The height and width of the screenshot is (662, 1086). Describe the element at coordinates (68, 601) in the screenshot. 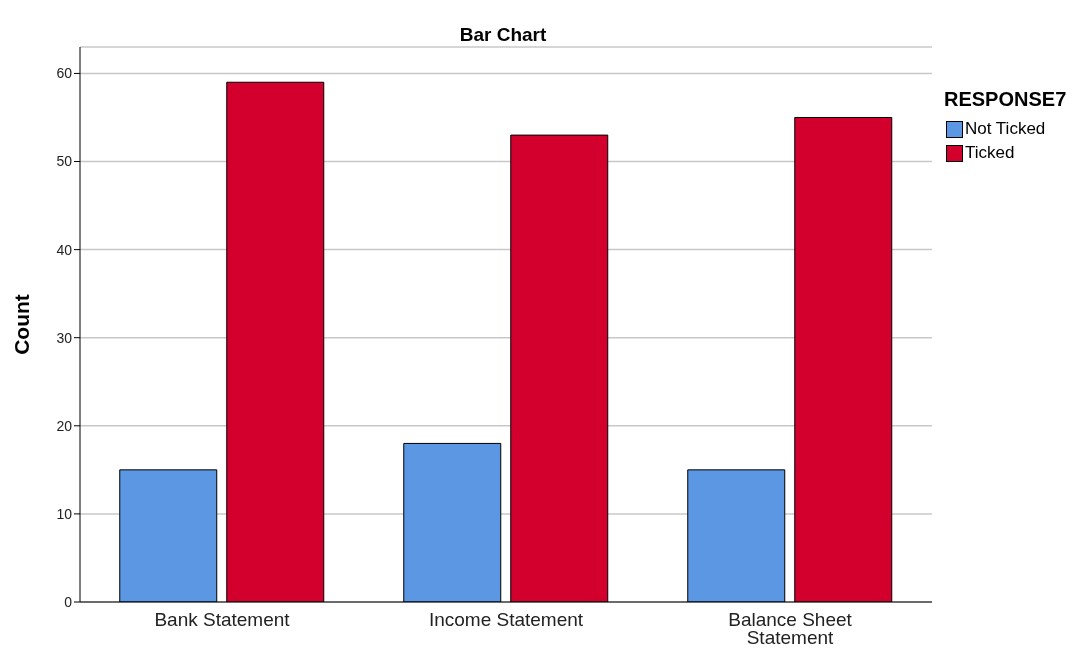

I see `y-tick-label: 0` at that location.